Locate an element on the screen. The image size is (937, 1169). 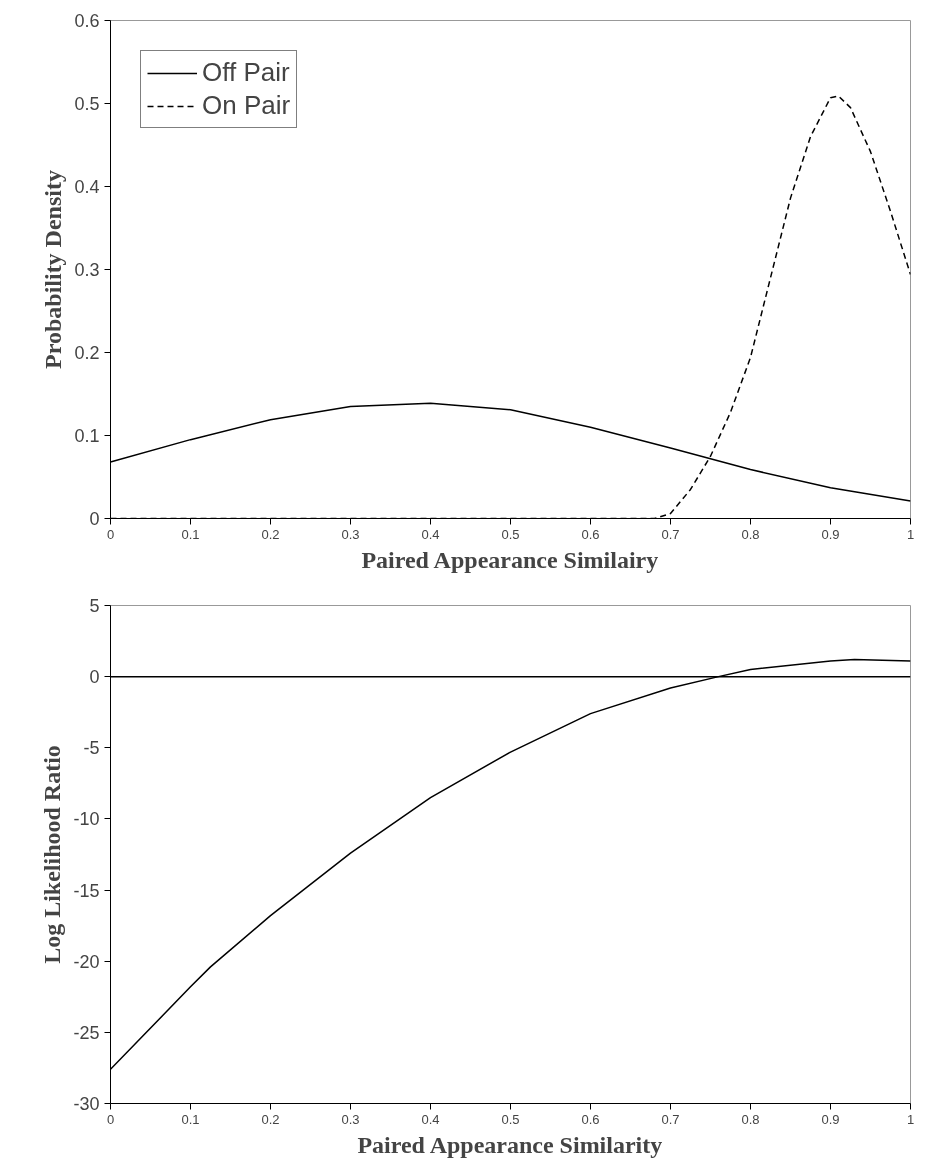
y-tick-label: -10 is located at coordinates (86, 819).